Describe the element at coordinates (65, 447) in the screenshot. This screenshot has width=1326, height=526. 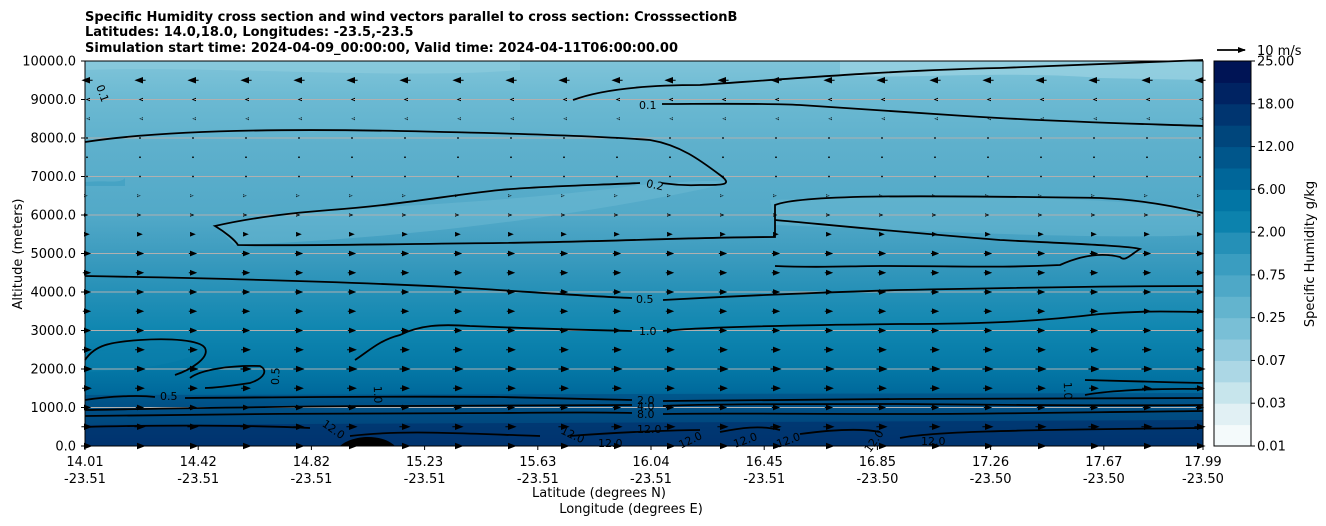
I see `y-tick-label: 0.0` at that location.